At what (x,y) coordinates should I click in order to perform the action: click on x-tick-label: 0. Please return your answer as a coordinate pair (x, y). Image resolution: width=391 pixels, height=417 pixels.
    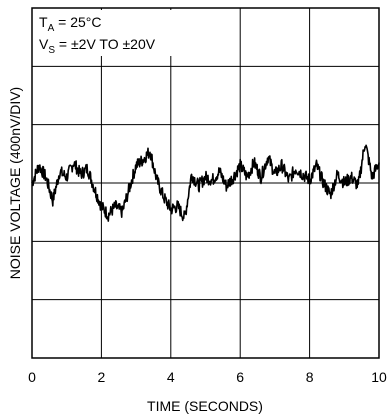
    Looking at the image, I should click on (32, 377).